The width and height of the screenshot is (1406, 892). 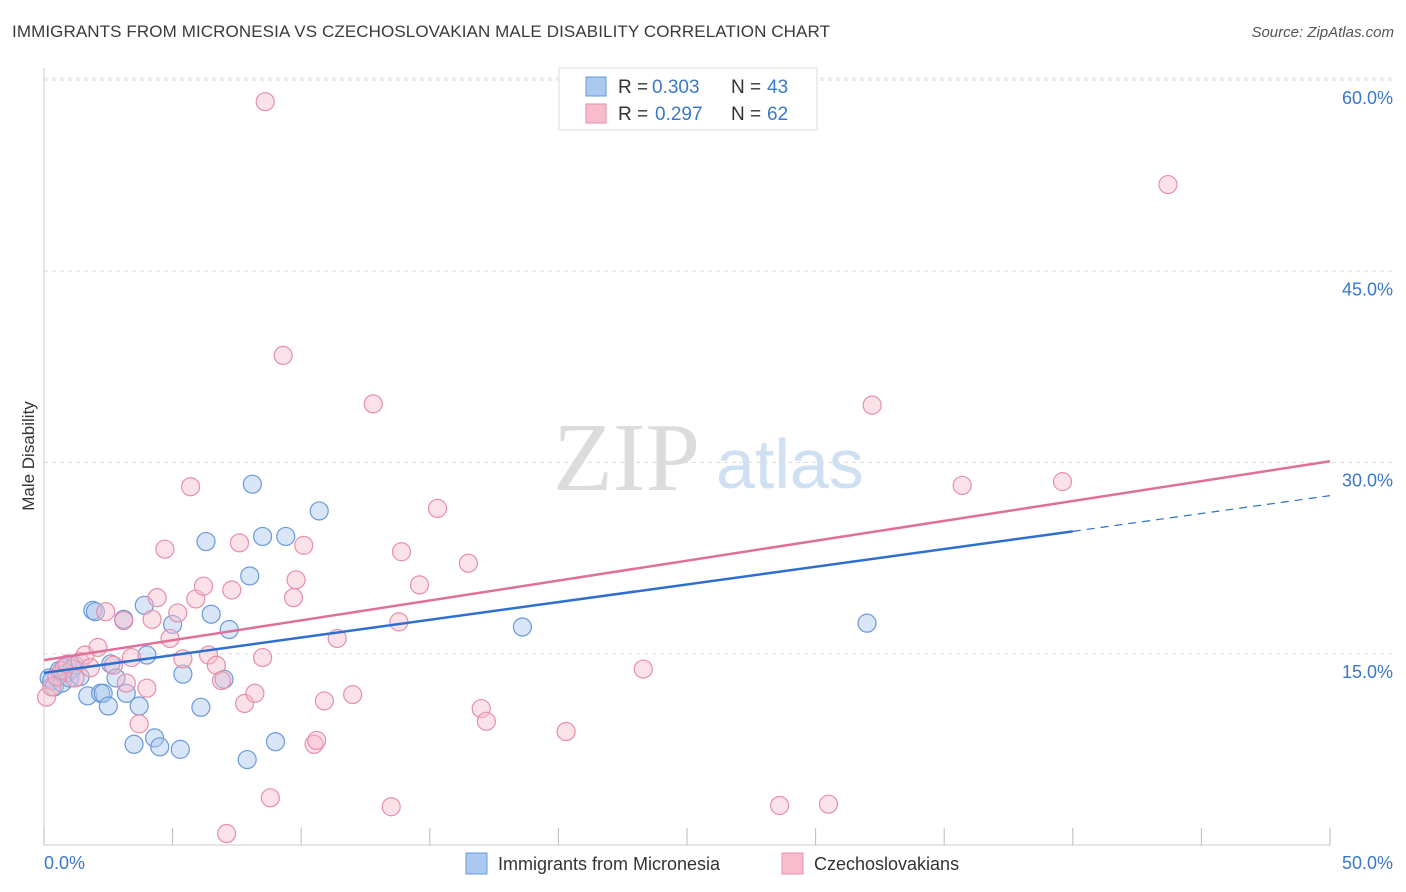 I want to click on series-legend-swatch-blue, so click(x=476, y=863).